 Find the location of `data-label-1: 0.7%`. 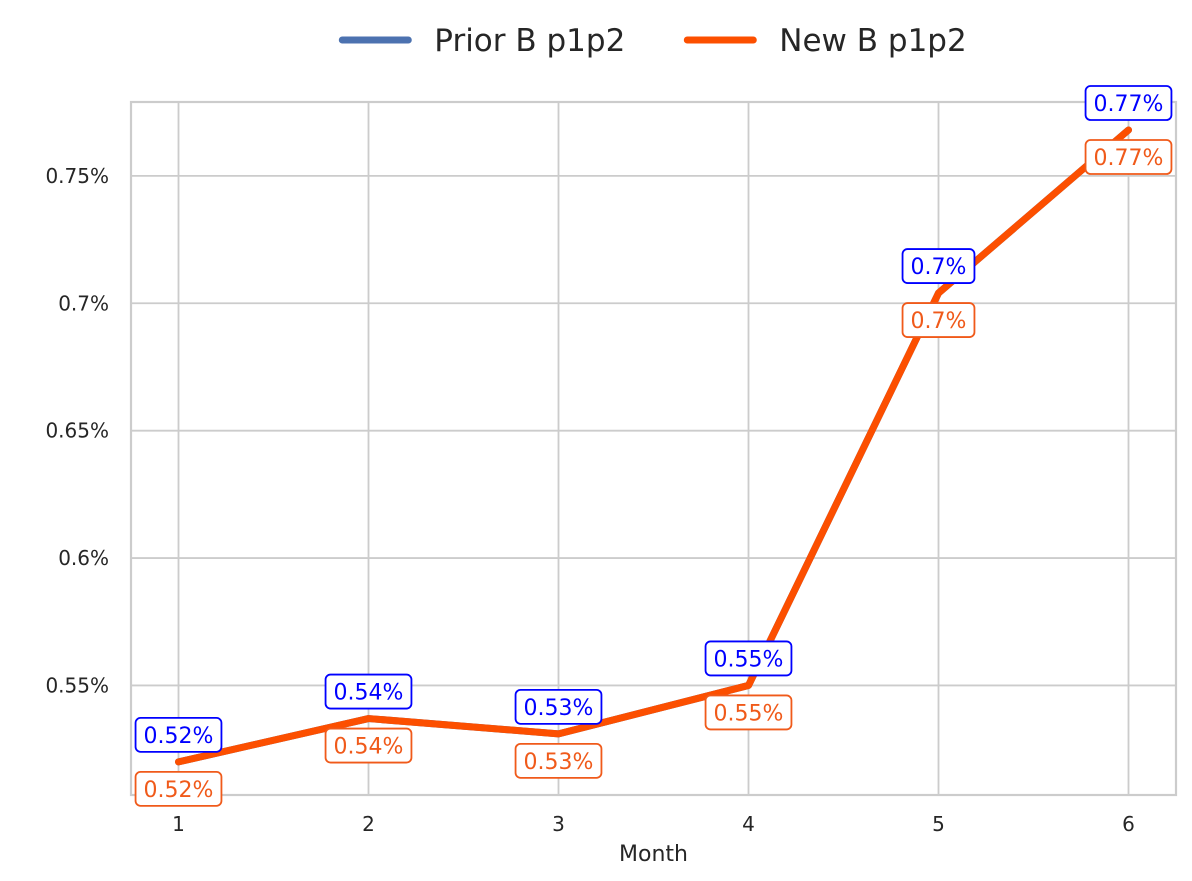

data-label-1: 0.7% is located at coordinates (938, 266).